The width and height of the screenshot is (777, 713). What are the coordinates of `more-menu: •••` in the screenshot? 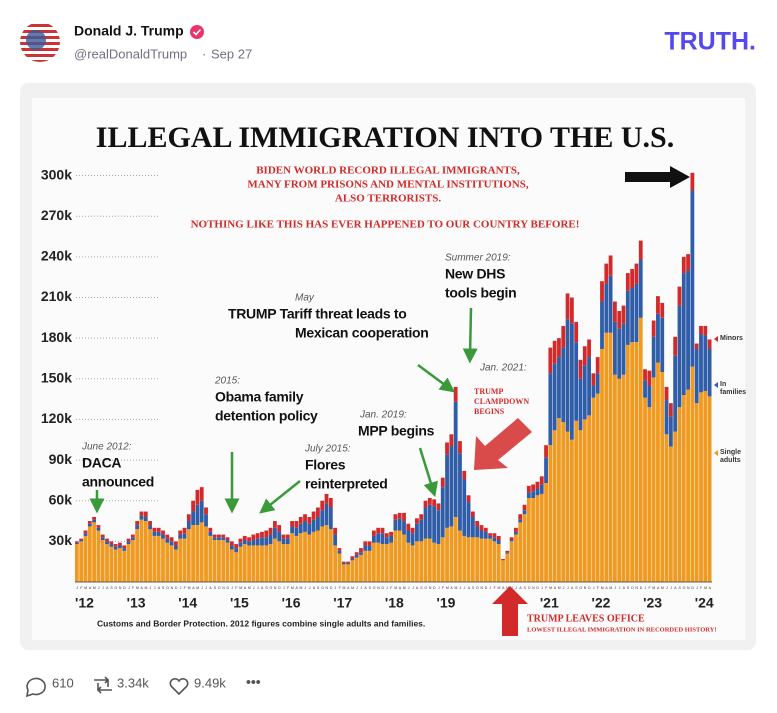 It's located at (253, 682).